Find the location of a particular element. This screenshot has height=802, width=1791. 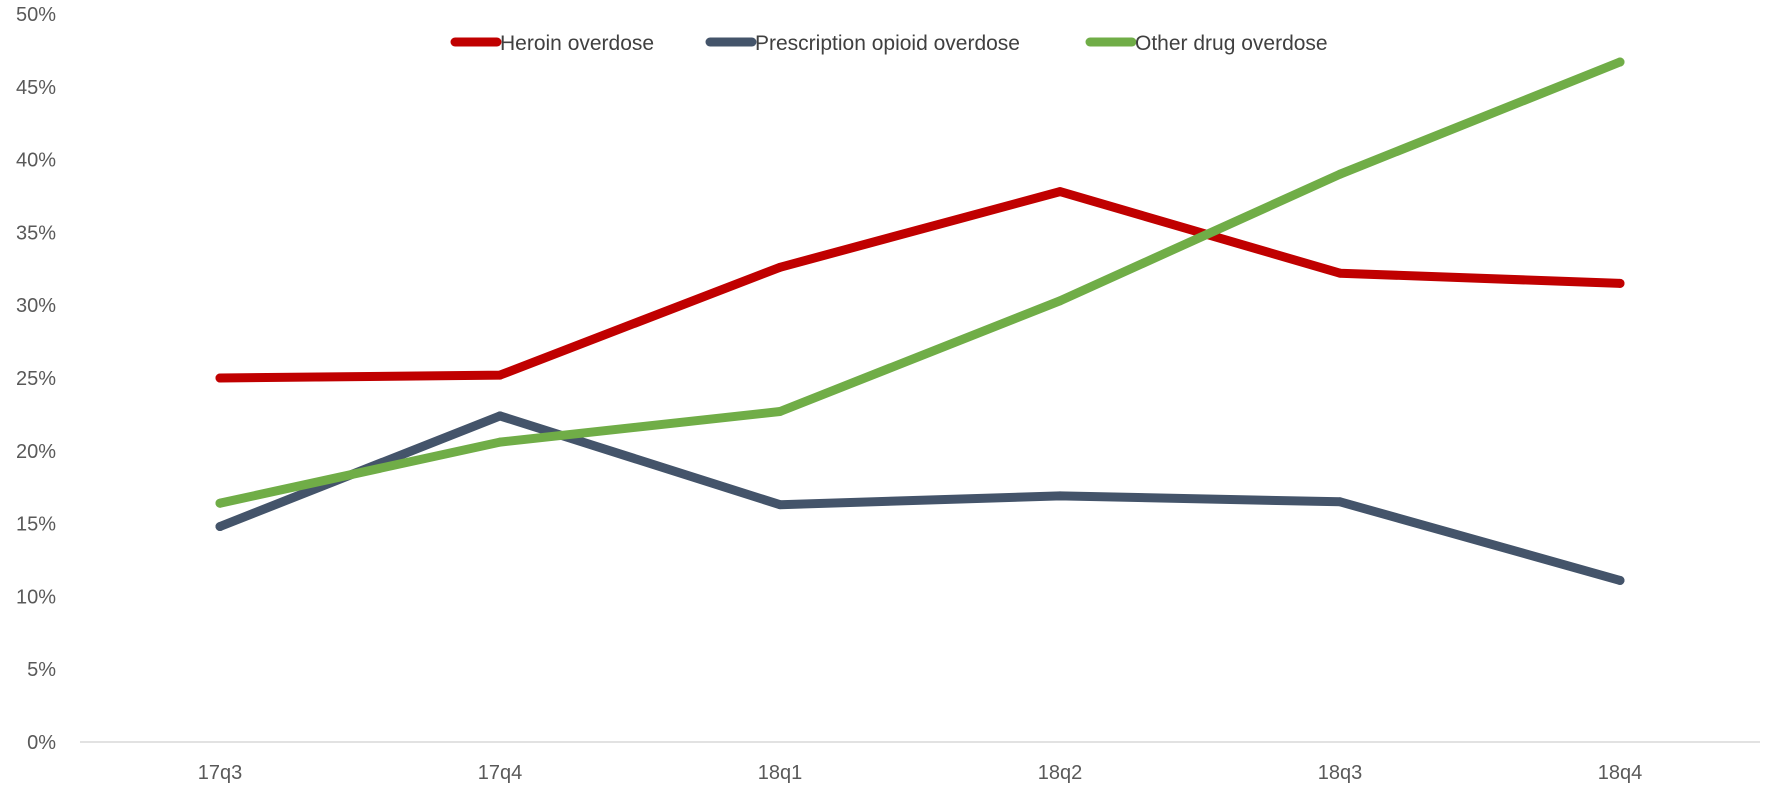

y-tick-label: 10% is located at coordinates (36, 597).